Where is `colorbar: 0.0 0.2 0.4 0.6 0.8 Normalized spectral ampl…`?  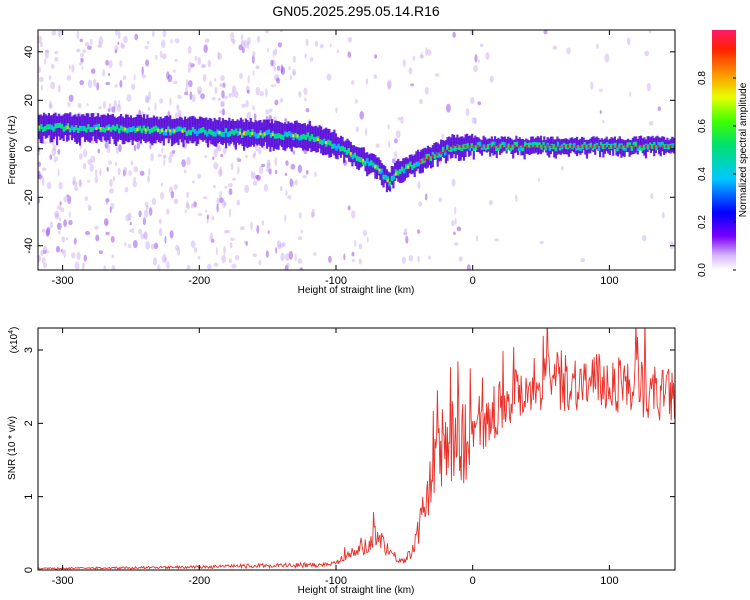 colorbar: 0.0 0.2 0.4 0.6 0.8 Normalized spectral ampl… is located at coordinates (723, 153).